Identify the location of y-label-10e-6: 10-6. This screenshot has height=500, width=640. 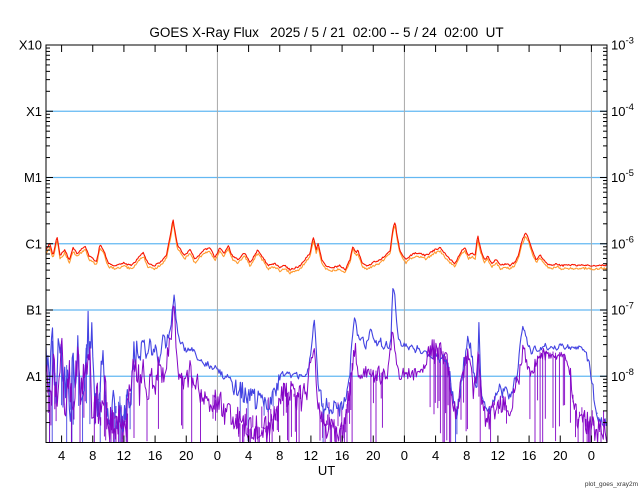
(622, 242).